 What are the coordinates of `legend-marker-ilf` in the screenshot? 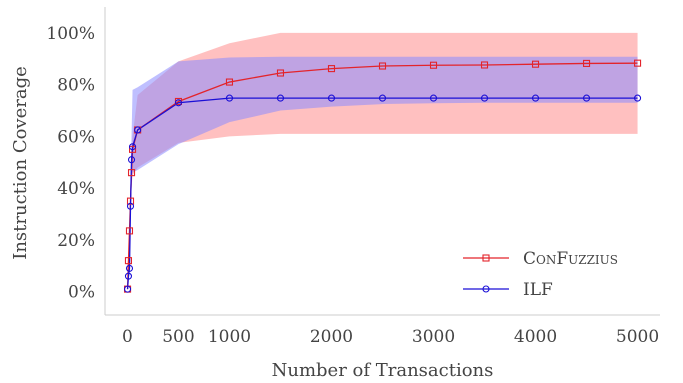 It's located at (486, 289).